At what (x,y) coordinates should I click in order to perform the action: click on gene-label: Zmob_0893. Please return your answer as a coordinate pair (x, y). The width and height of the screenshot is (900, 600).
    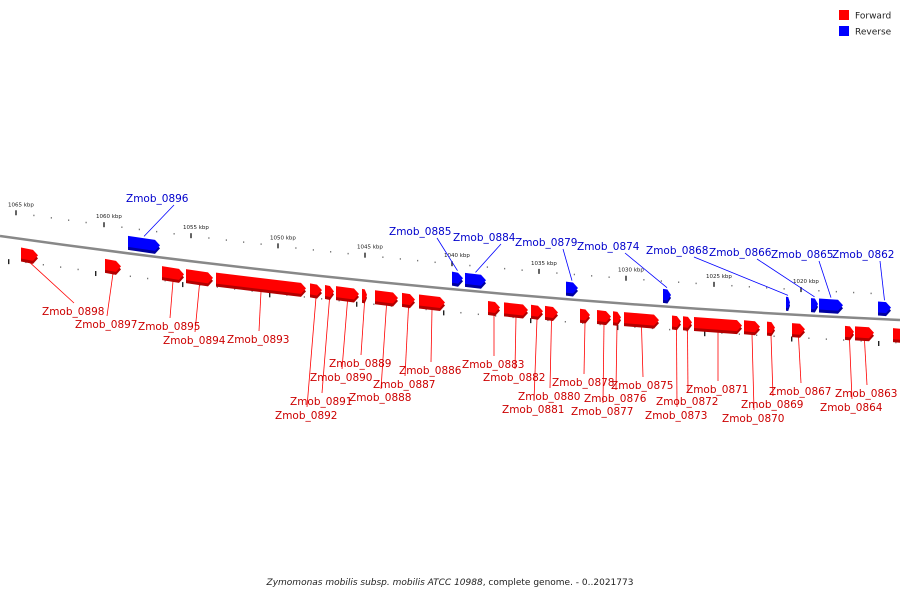
    Looking at the image, I should click on (258, 340).